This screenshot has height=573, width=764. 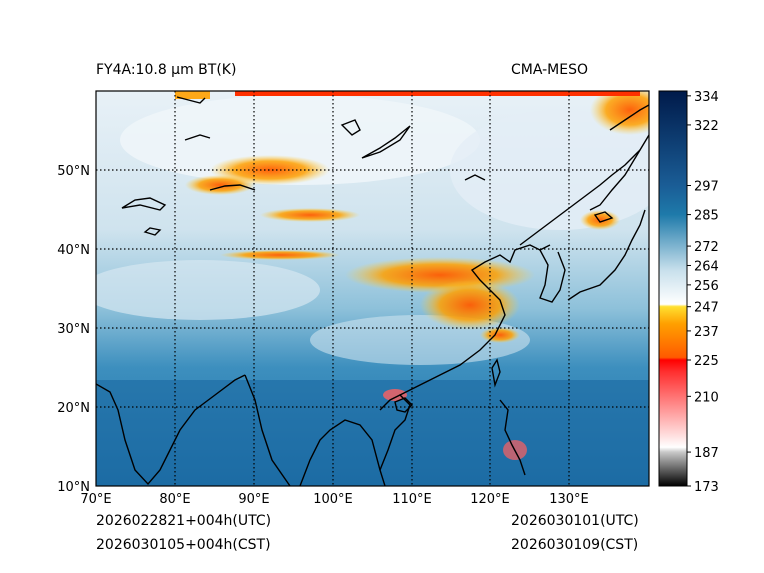 I want to click on colorbar-tick-label: 187, so click(x=706, y=453).